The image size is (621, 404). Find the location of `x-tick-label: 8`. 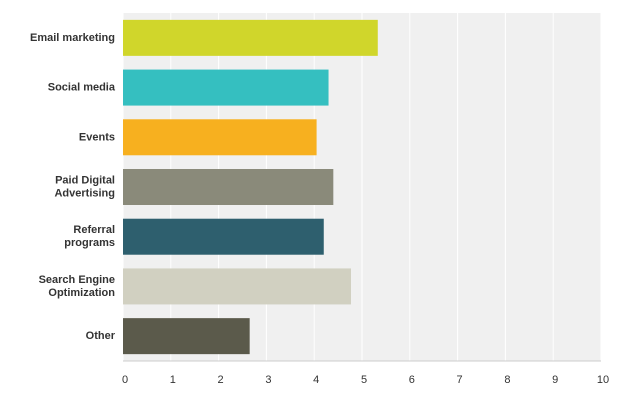

x-tick-label: 8 is located at coordinates (507, 380).